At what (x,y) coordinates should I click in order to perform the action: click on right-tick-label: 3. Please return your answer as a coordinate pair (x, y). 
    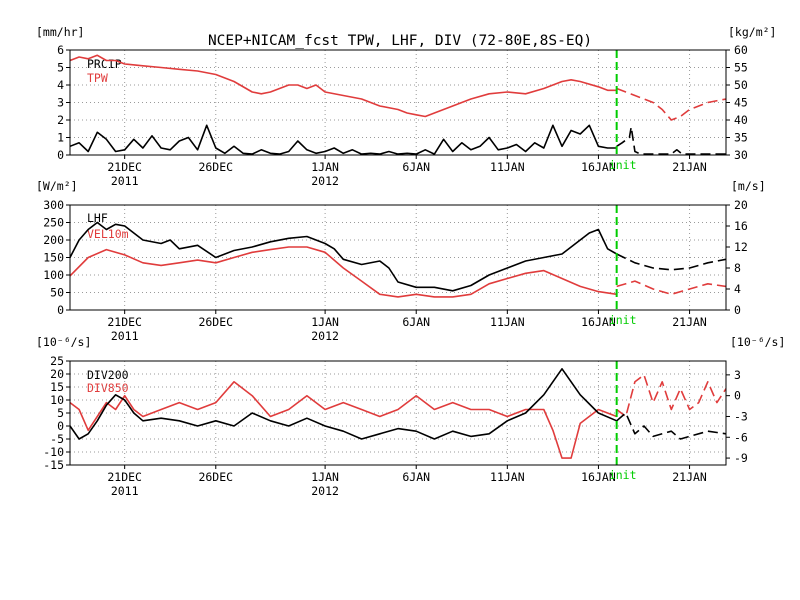
    Looking at the image, I should click on (737, 375).